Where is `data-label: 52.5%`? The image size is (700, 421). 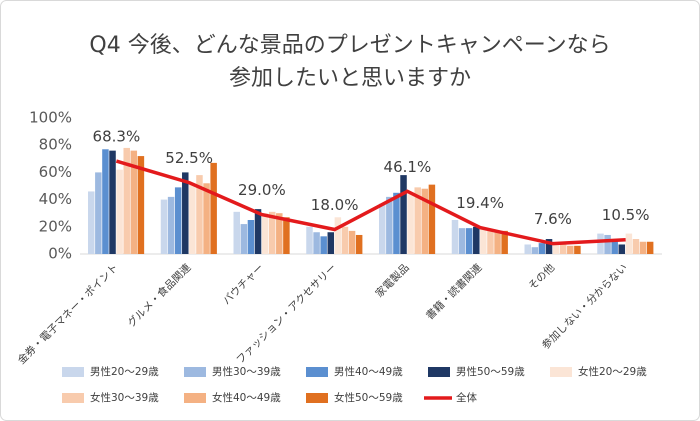 data-label: 52.5% is located at coordinates (189, 158).